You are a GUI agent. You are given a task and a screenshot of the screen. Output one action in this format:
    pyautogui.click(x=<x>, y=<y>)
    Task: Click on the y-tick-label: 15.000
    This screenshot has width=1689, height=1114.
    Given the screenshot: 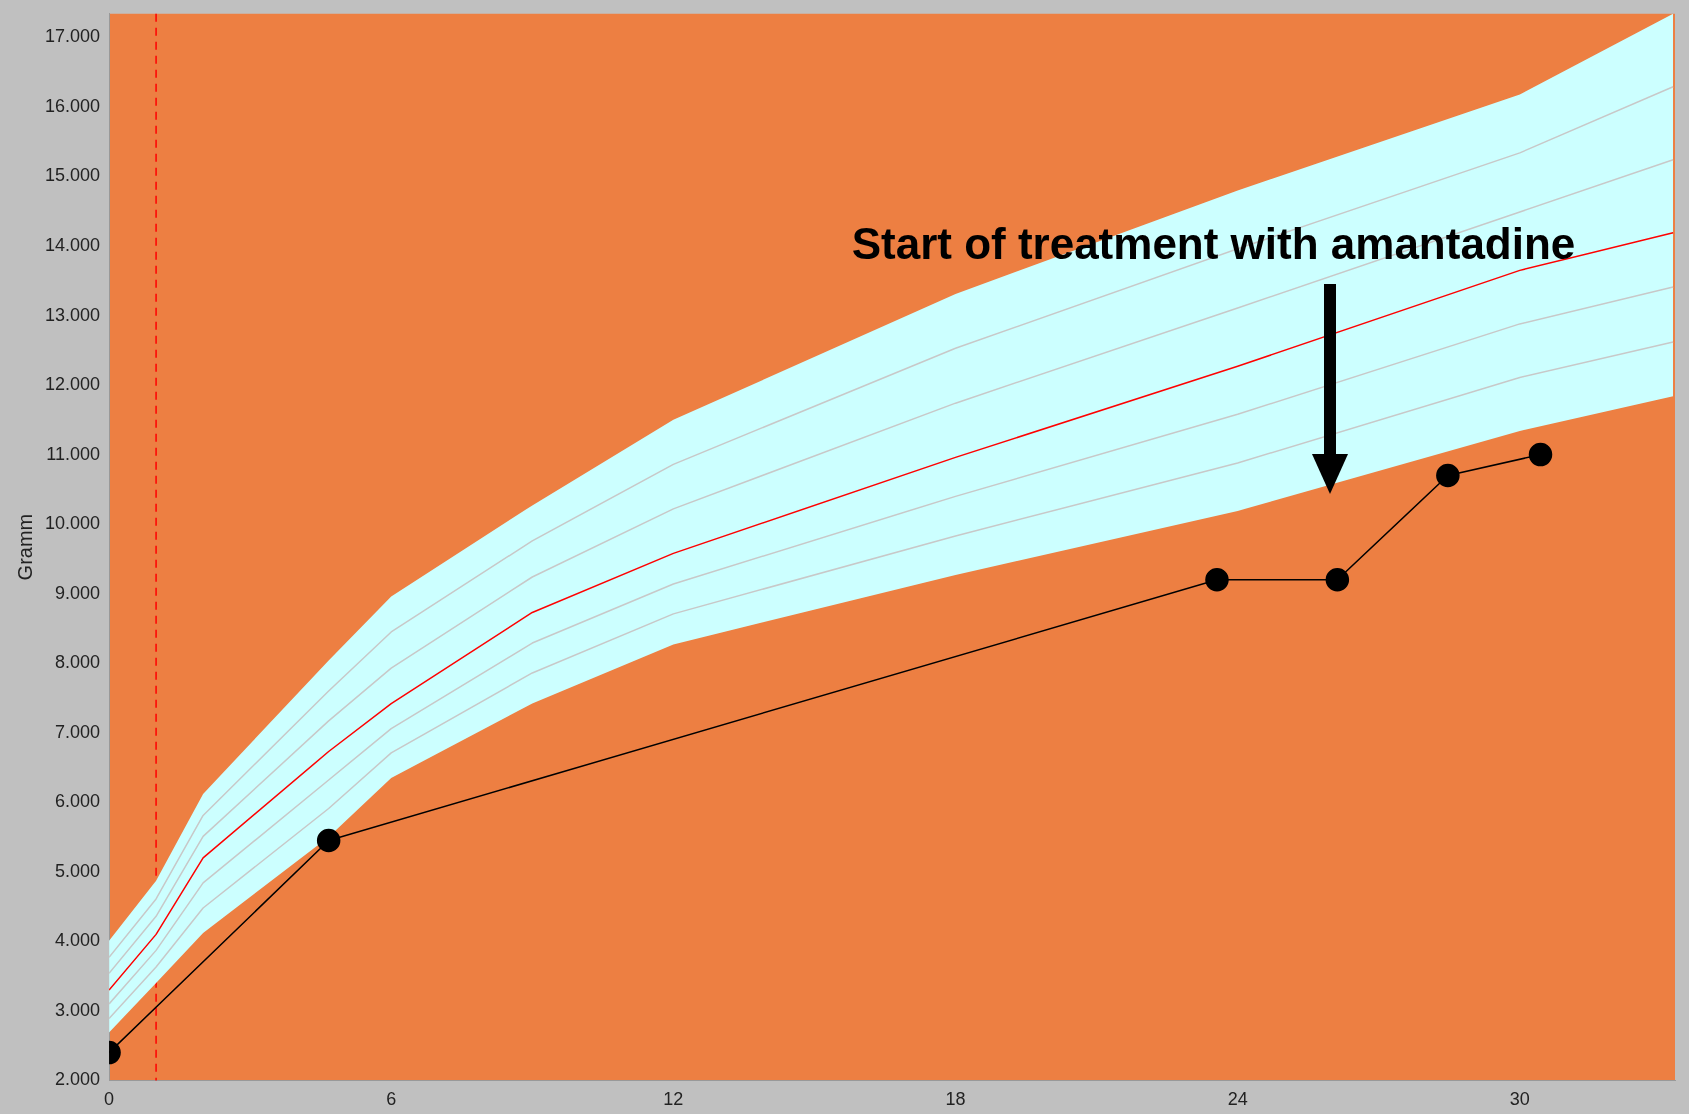 What is the action you would take?
    pyautogui.click(x=72, y=175)
    